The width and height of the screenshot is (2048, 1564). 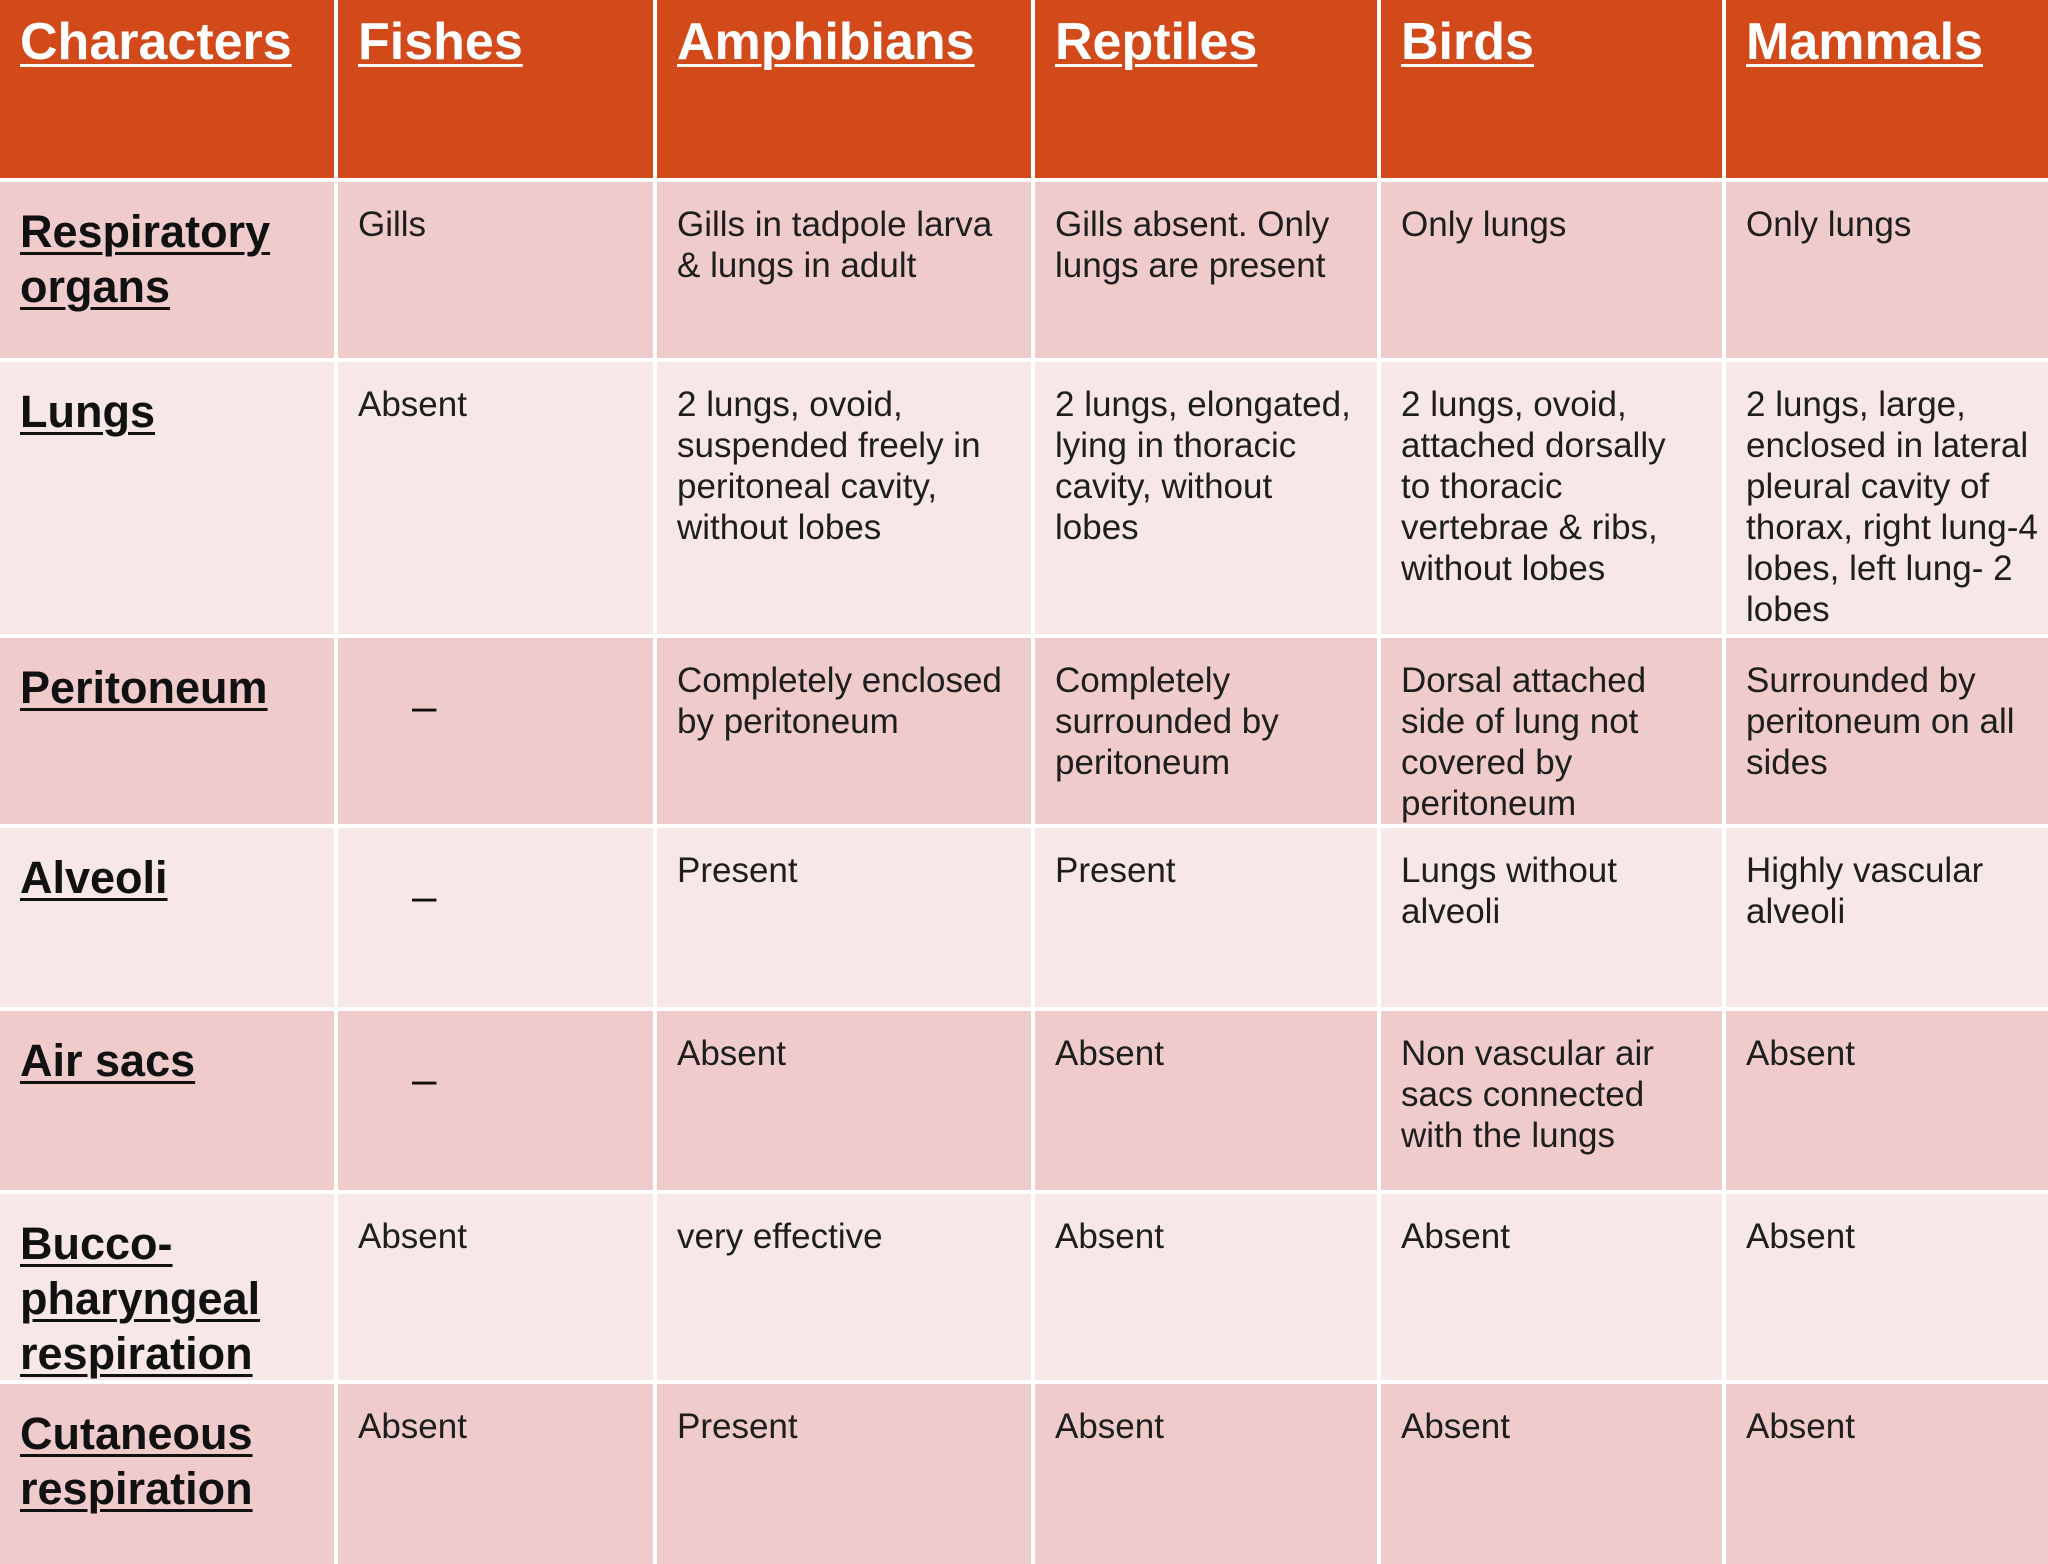 I want to click on row-label-air-sacs: Air sacs, so click(x=167, y=1100).